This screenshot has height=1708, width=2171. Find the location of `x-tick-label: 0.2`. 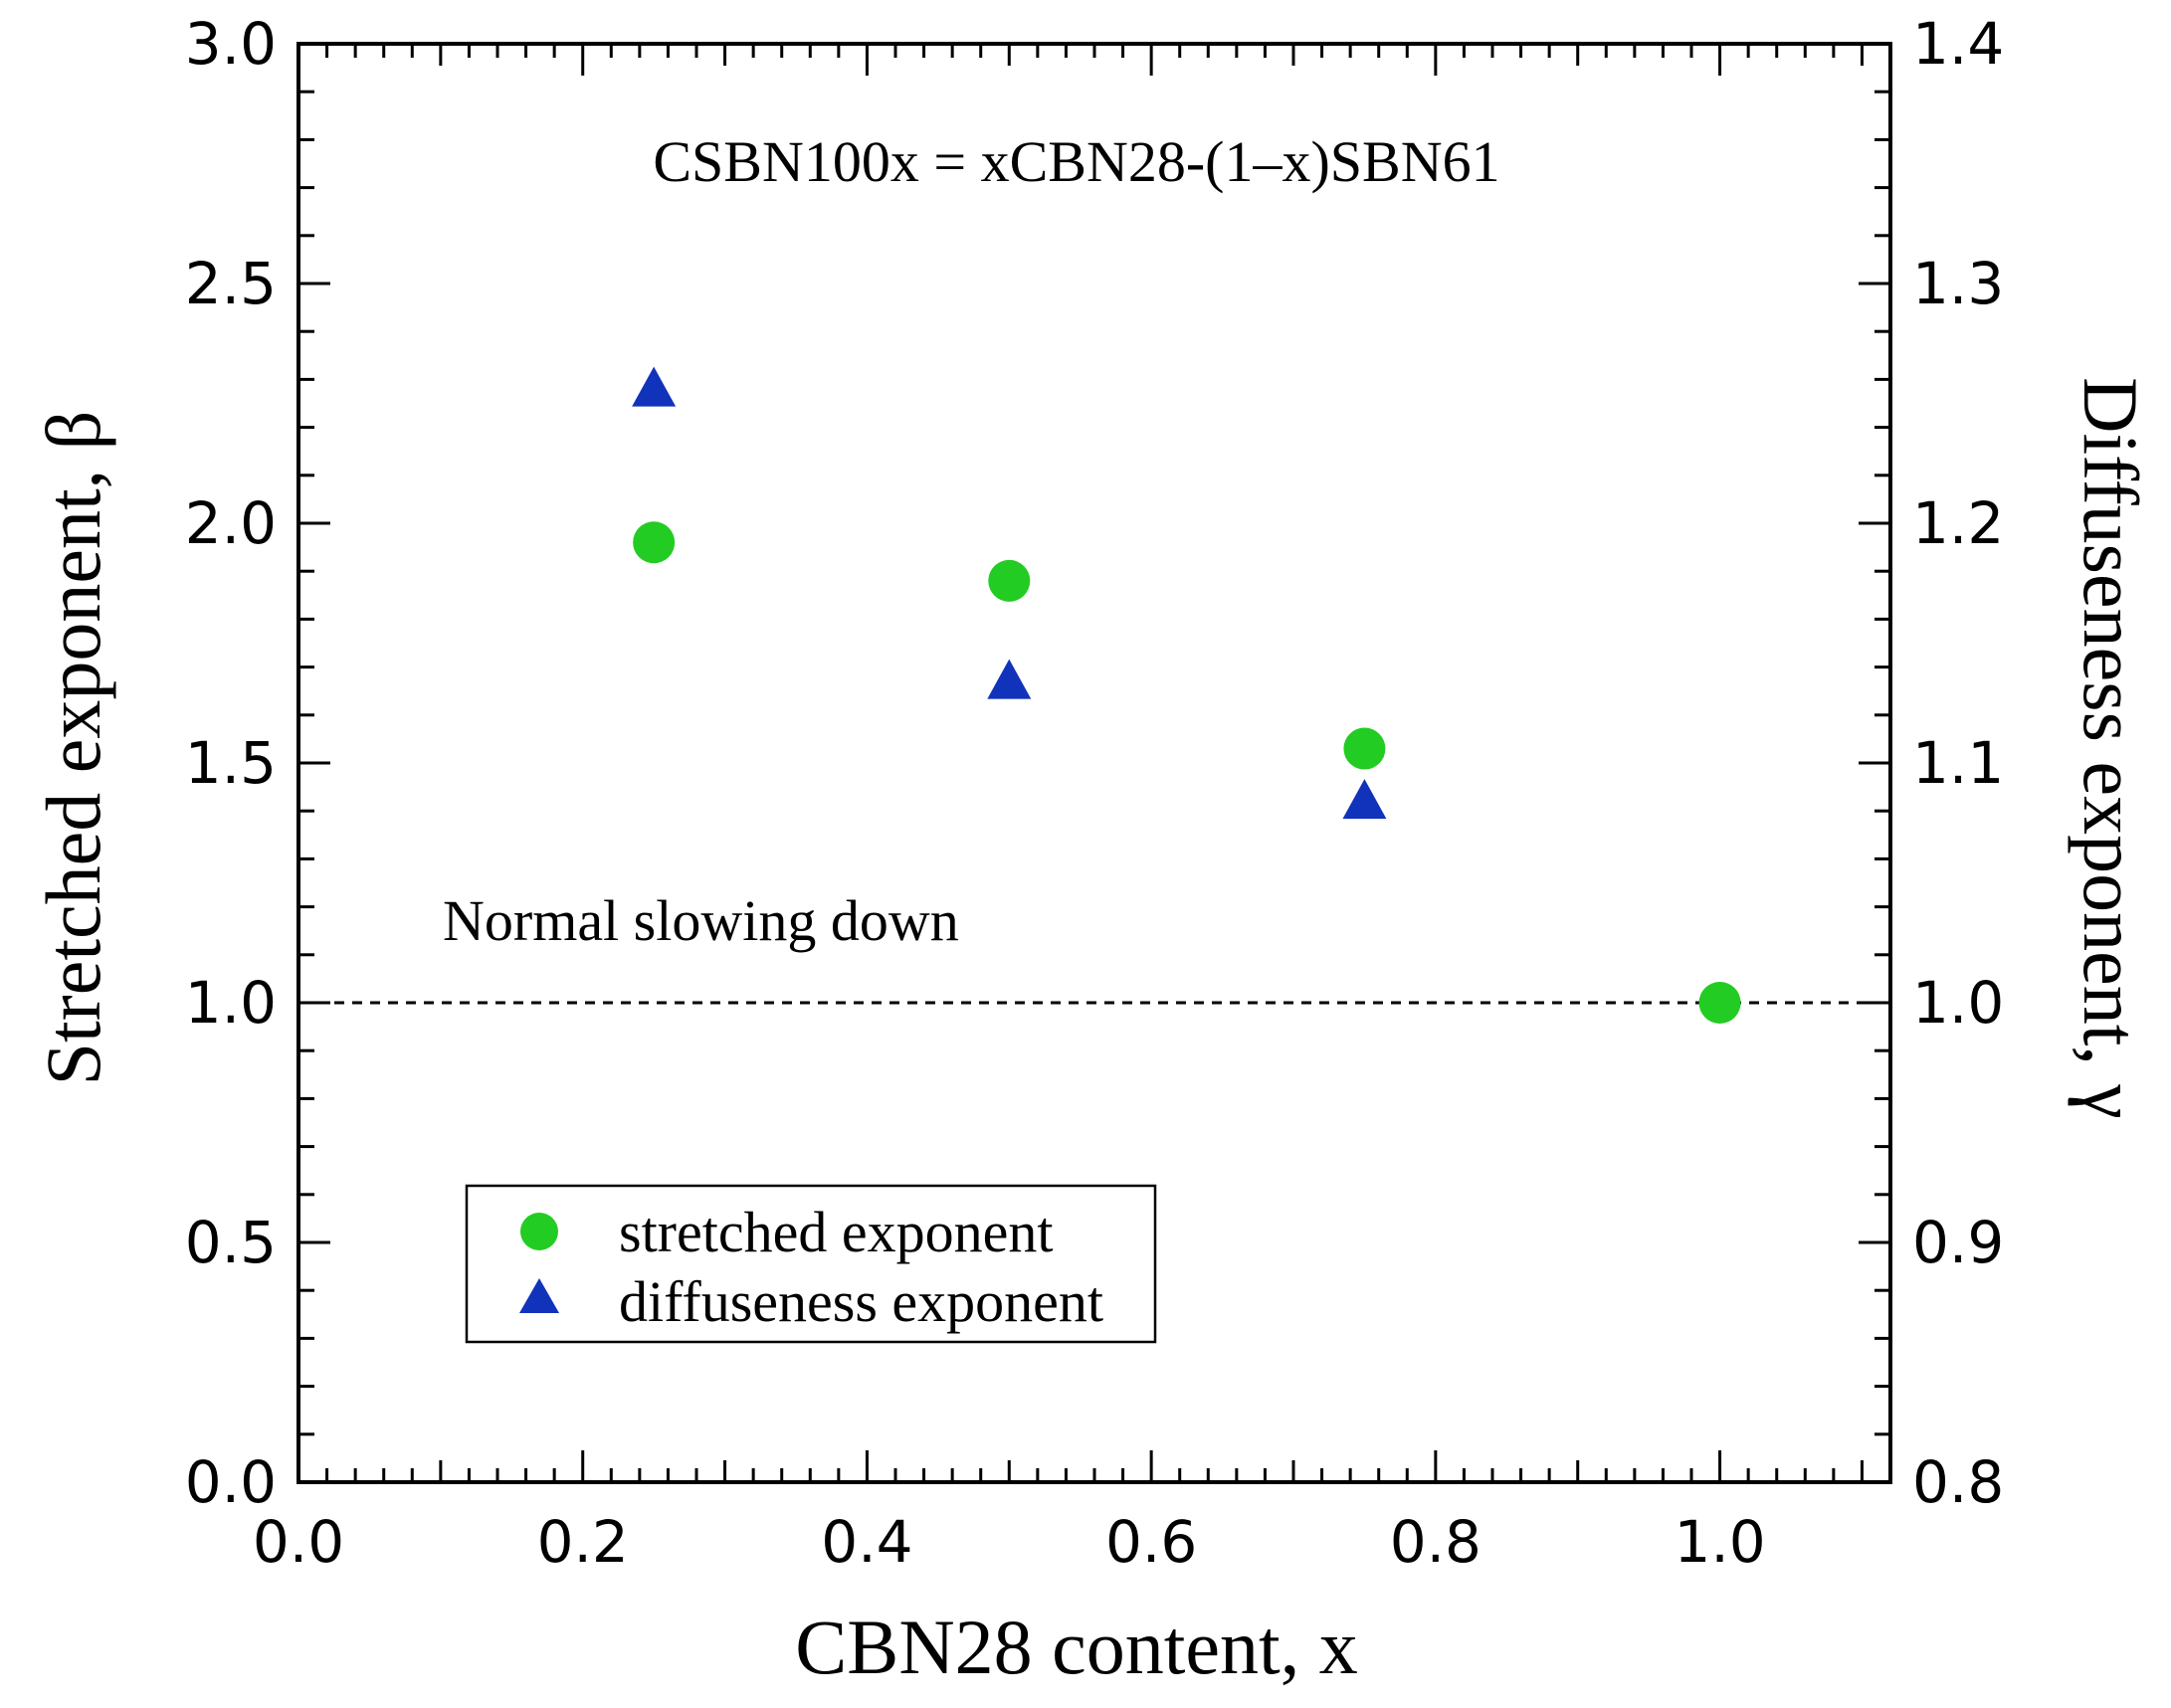

x-tick-label: 0.2 is located at coordinates (583, 1542).